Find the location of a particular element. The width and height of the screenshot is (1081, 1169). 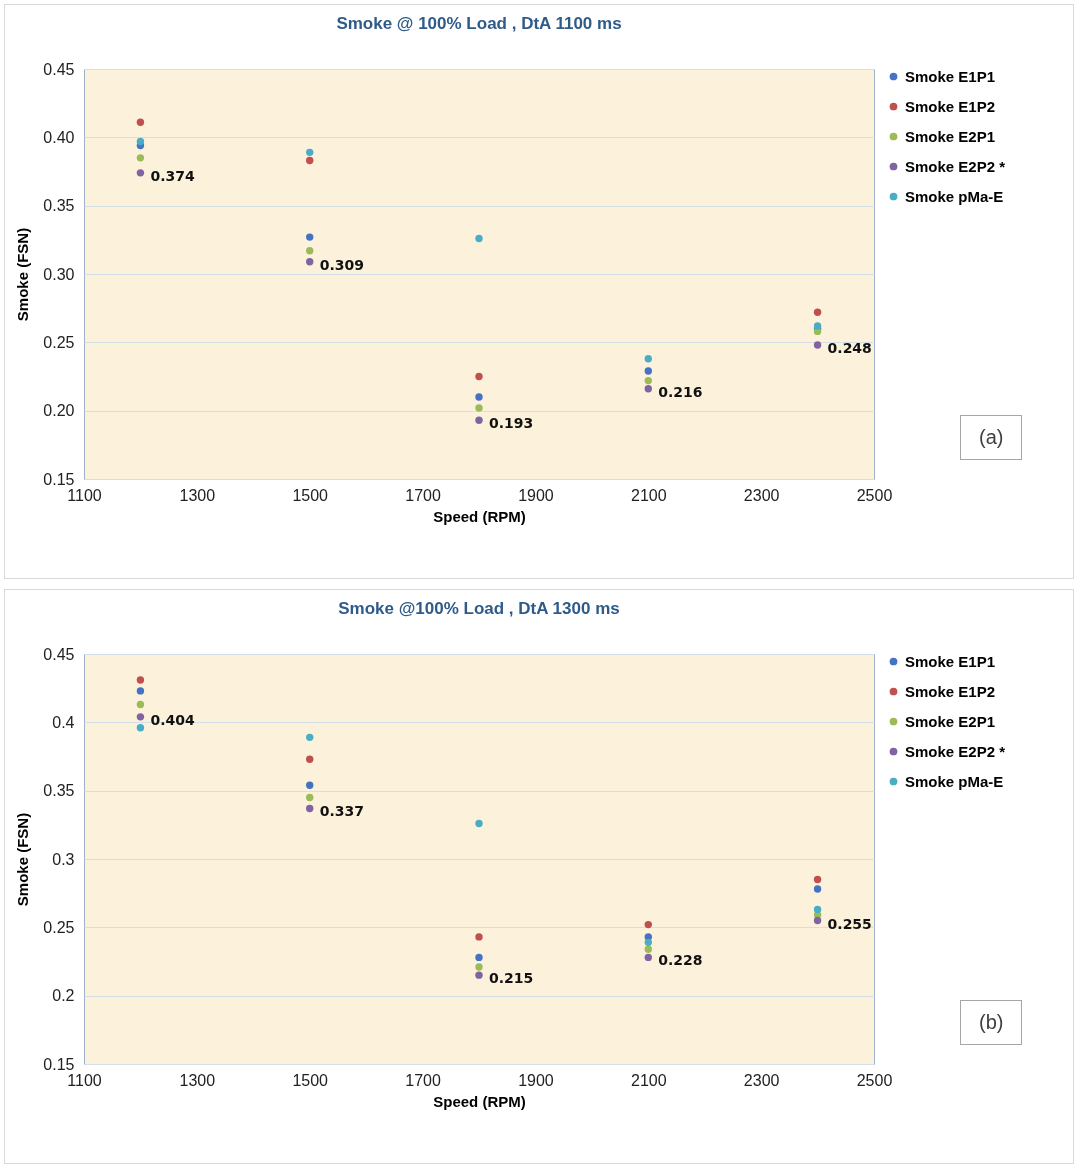

text: (b) is located at coordinates (991, 1022).